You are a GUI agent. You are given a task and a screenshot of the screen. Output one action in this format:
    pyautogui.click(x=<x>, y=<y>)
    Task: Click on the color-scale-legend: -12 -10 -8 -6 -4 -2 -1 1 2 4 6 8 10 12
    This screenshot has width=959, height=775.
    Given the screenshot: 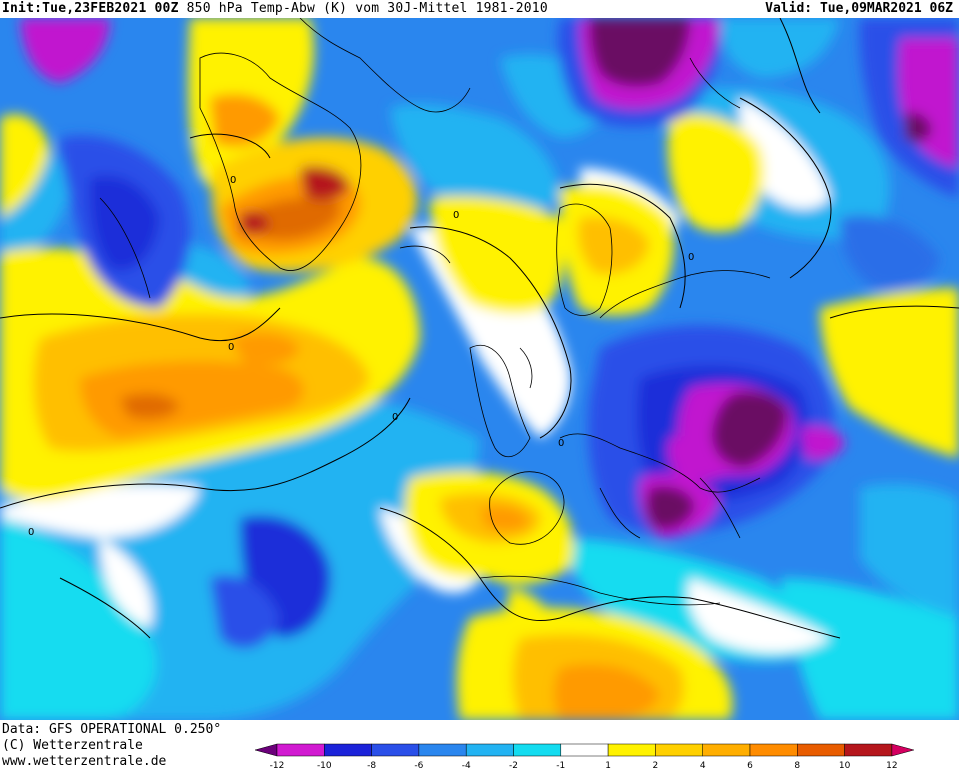 What is the action you would take?
    pyautogui.click(x=585, y=757)
    